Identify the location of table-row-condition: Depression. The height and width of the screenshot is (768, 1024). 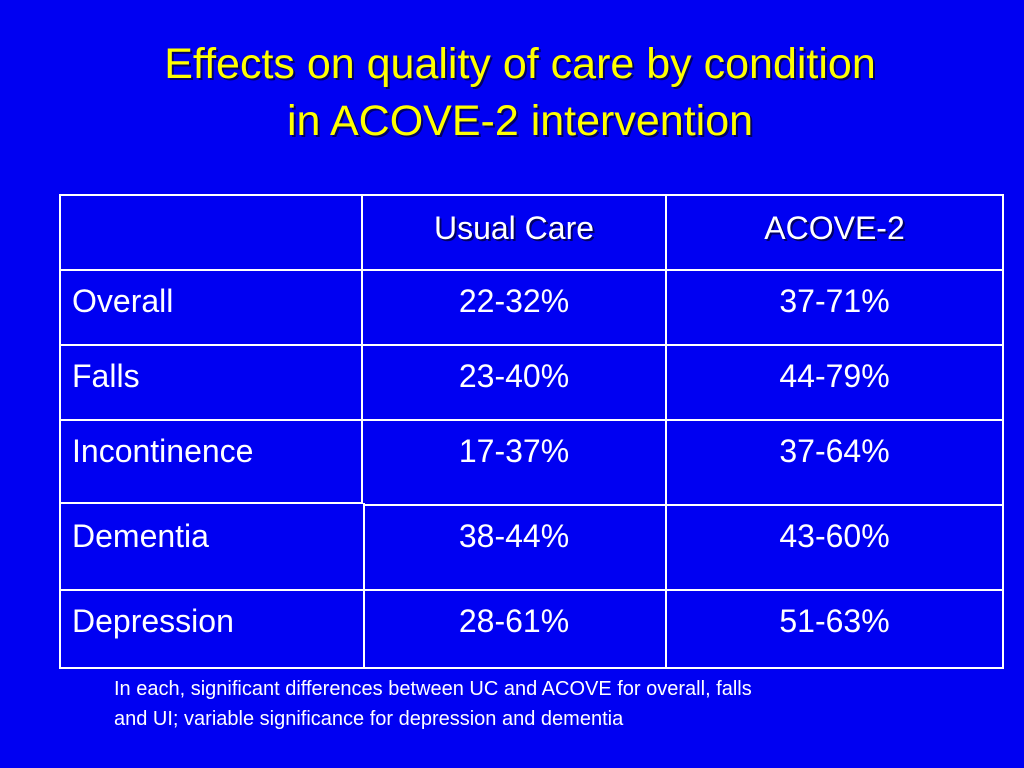
(153, 621).